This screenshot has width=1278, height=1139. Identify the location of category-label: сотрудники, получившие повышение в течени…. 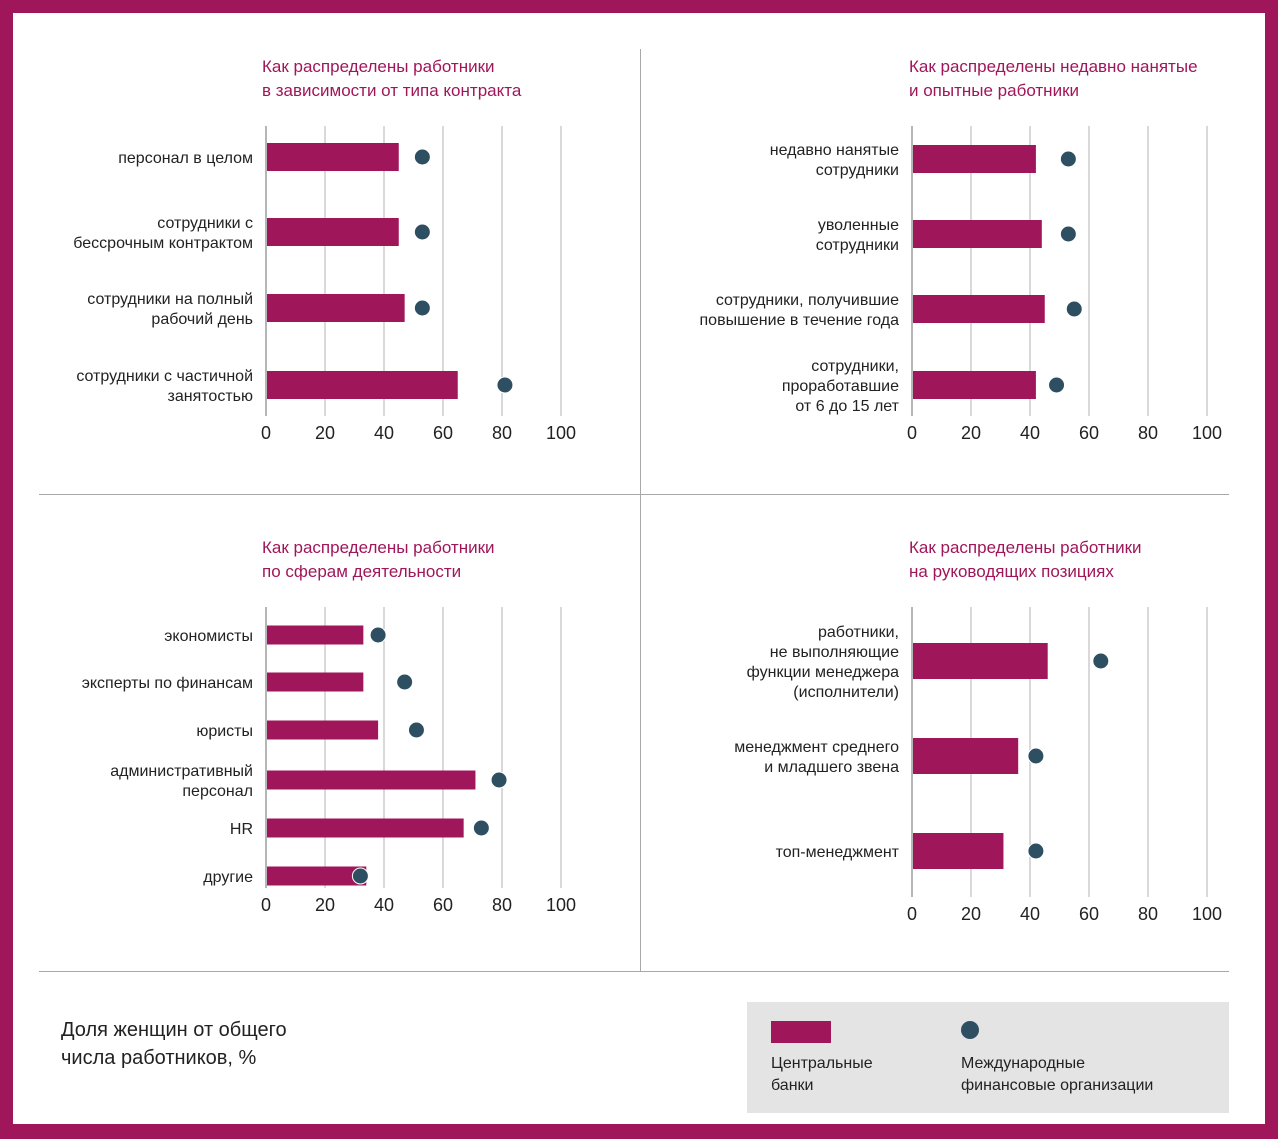
(800, 310).